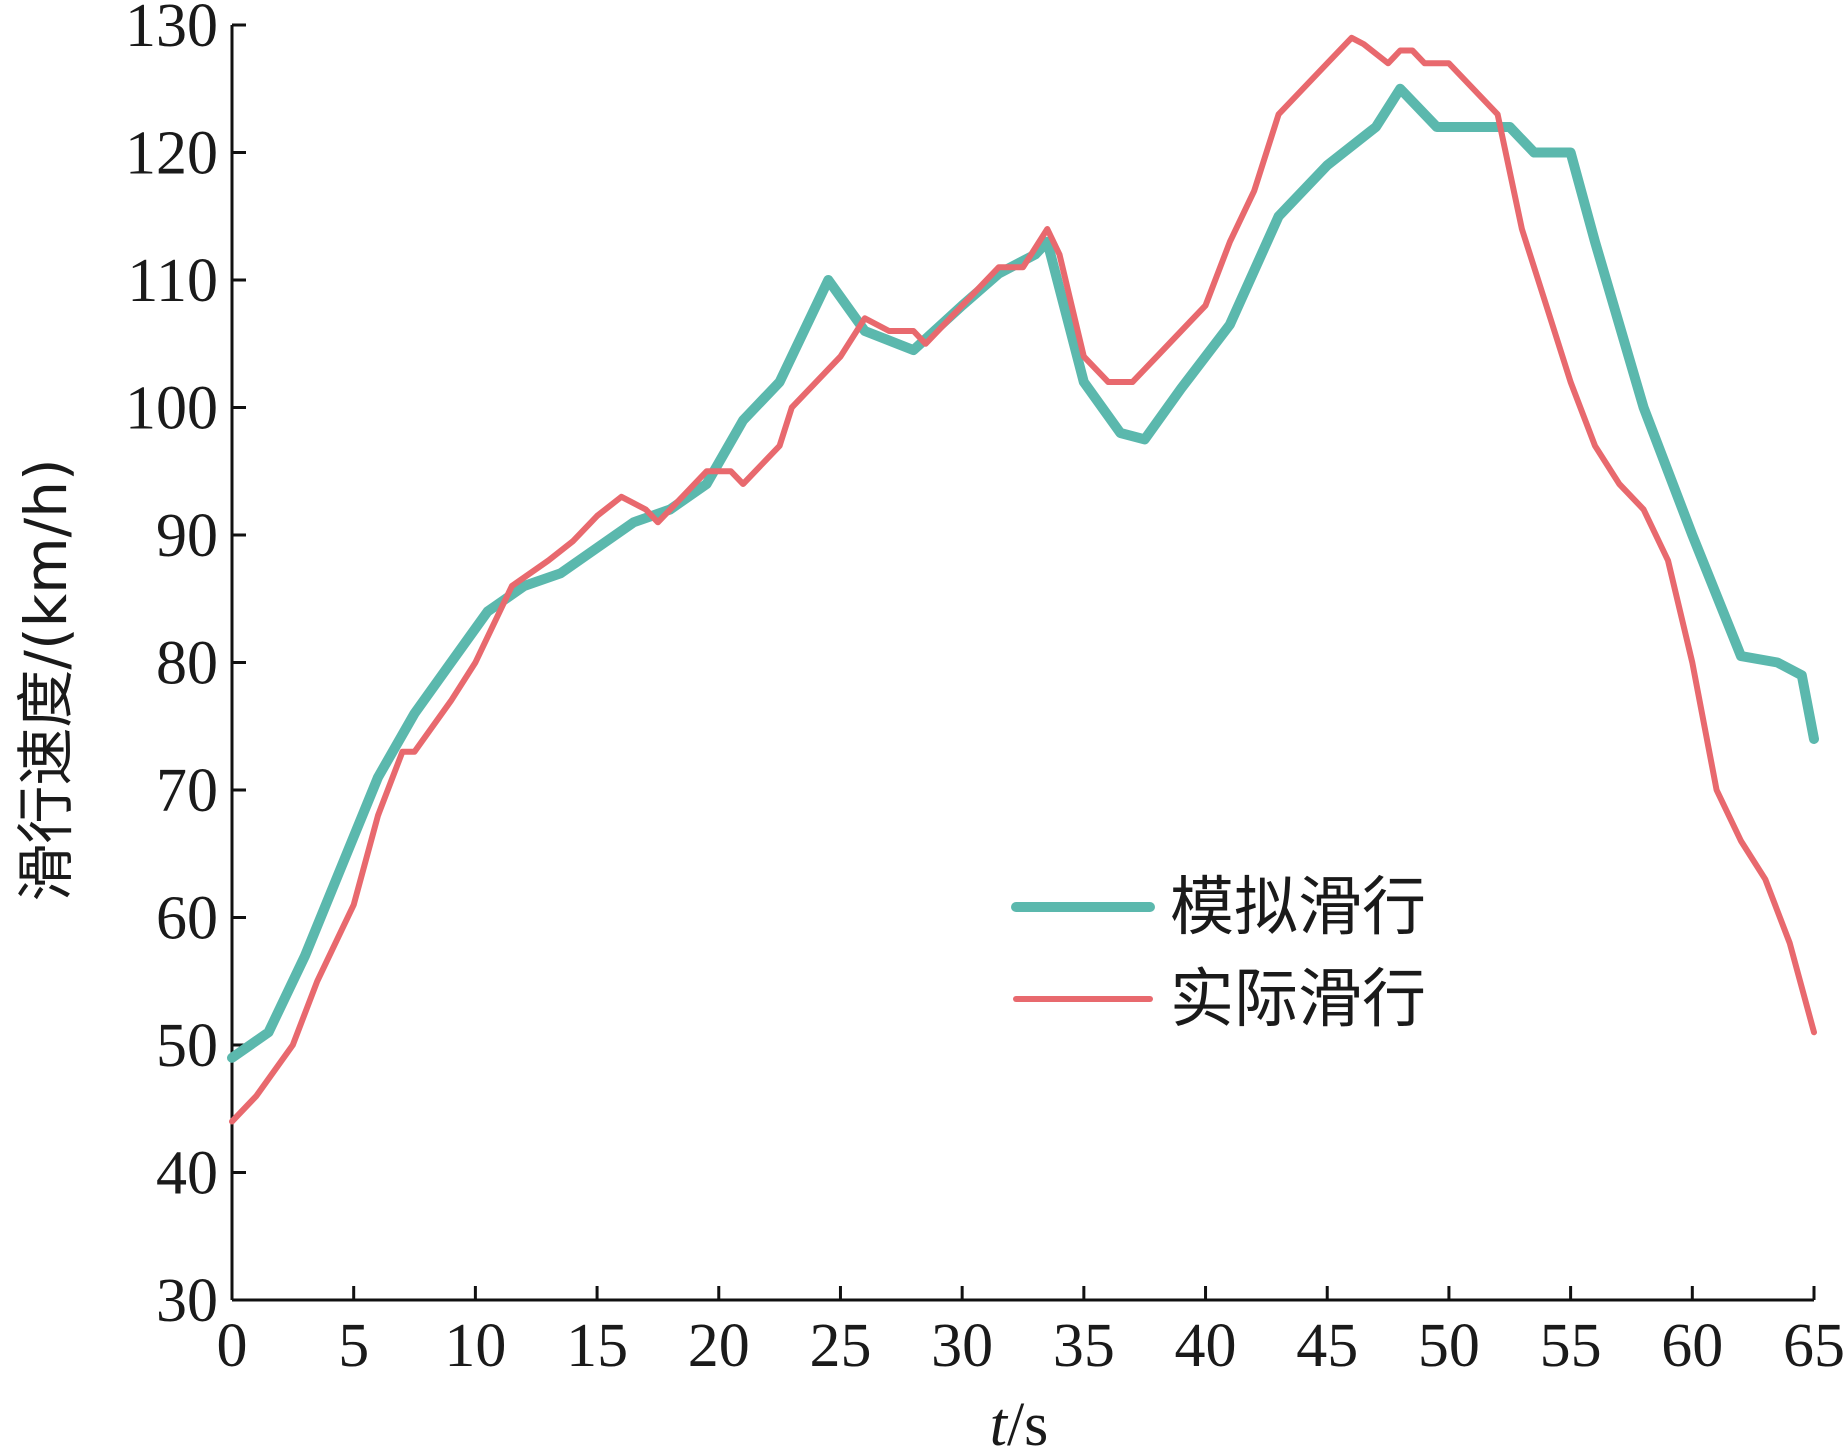 The width and height of the screenshot is (1844, 1455). Describe the element at coordinates (187, 664) in the screenshot. I see `y-tick-label: 80` at that location.